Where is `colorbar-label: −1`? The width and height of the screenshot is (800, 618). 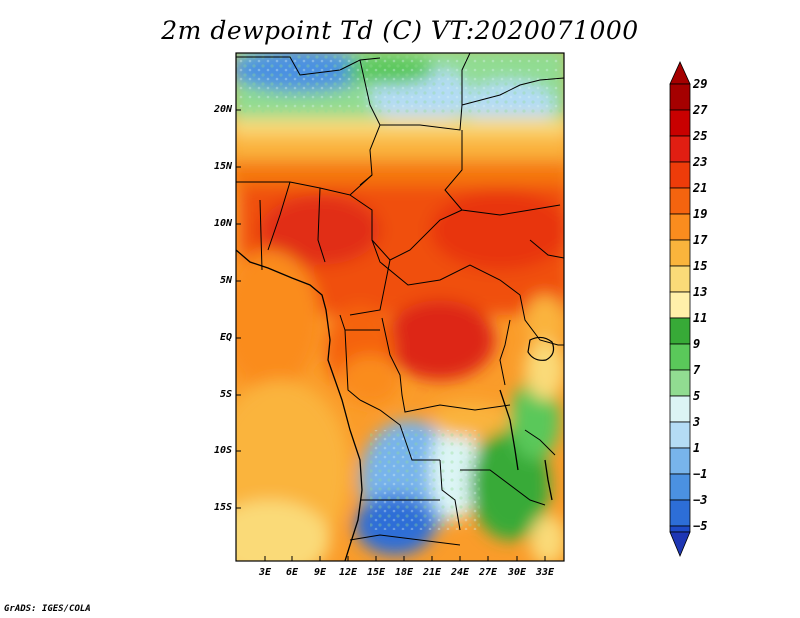 colorbar-label: −1 is located at coordinates (700, 474).